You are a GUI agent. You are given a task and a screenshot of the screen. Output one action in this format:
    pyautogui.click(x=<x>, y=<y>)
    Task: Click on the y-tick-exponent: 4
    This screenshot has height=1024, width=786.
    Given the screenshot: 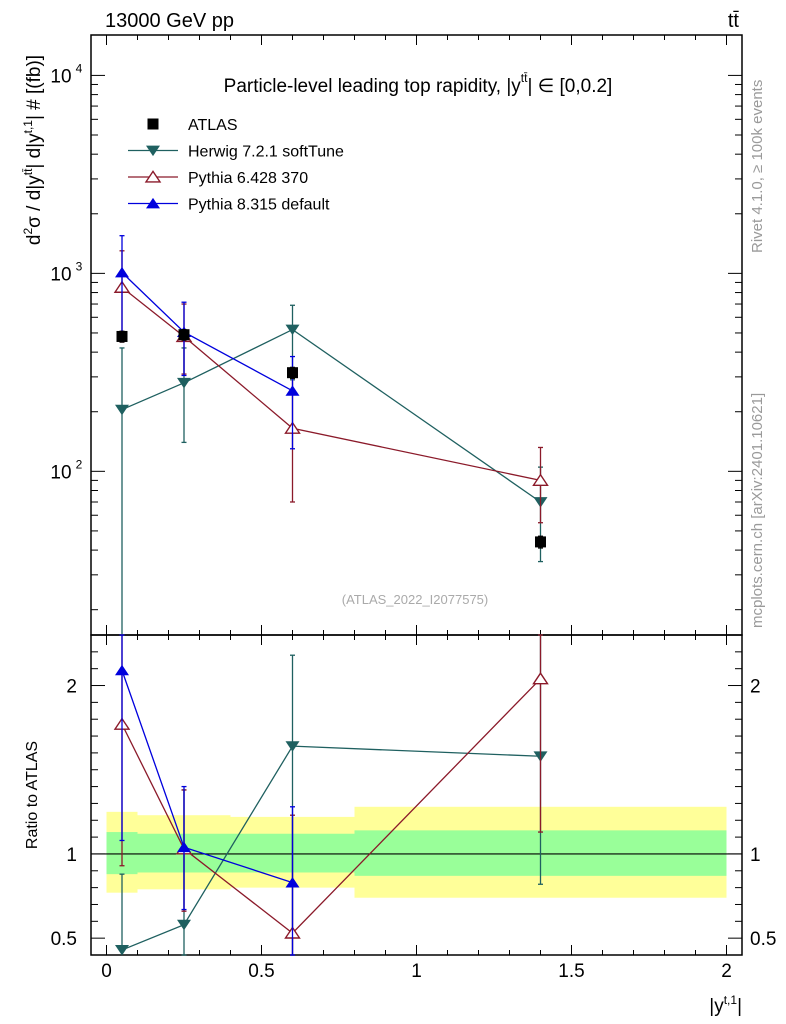 What is the action you would take?
    pyautogui.click(x=79, y=68)
    